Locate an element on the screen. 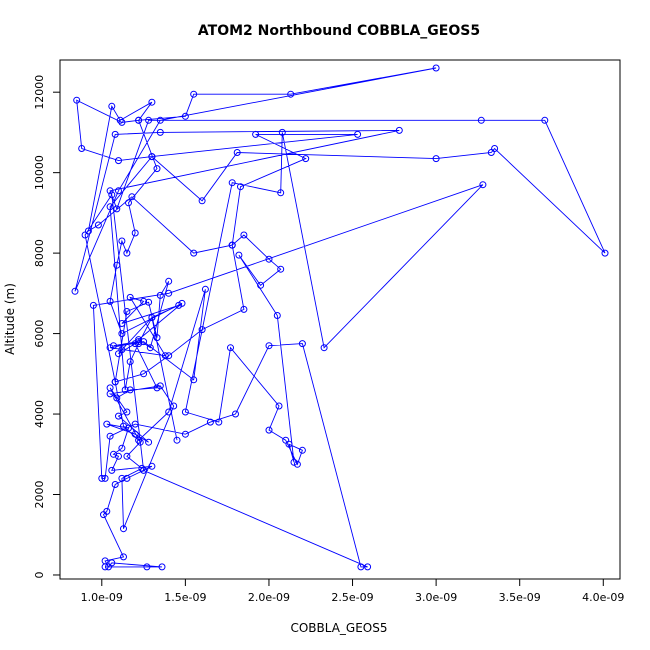 The height and width of the screenshot is (650, 650). x-tick-label: 1.0e-09 is located at coordinates (102, 597).